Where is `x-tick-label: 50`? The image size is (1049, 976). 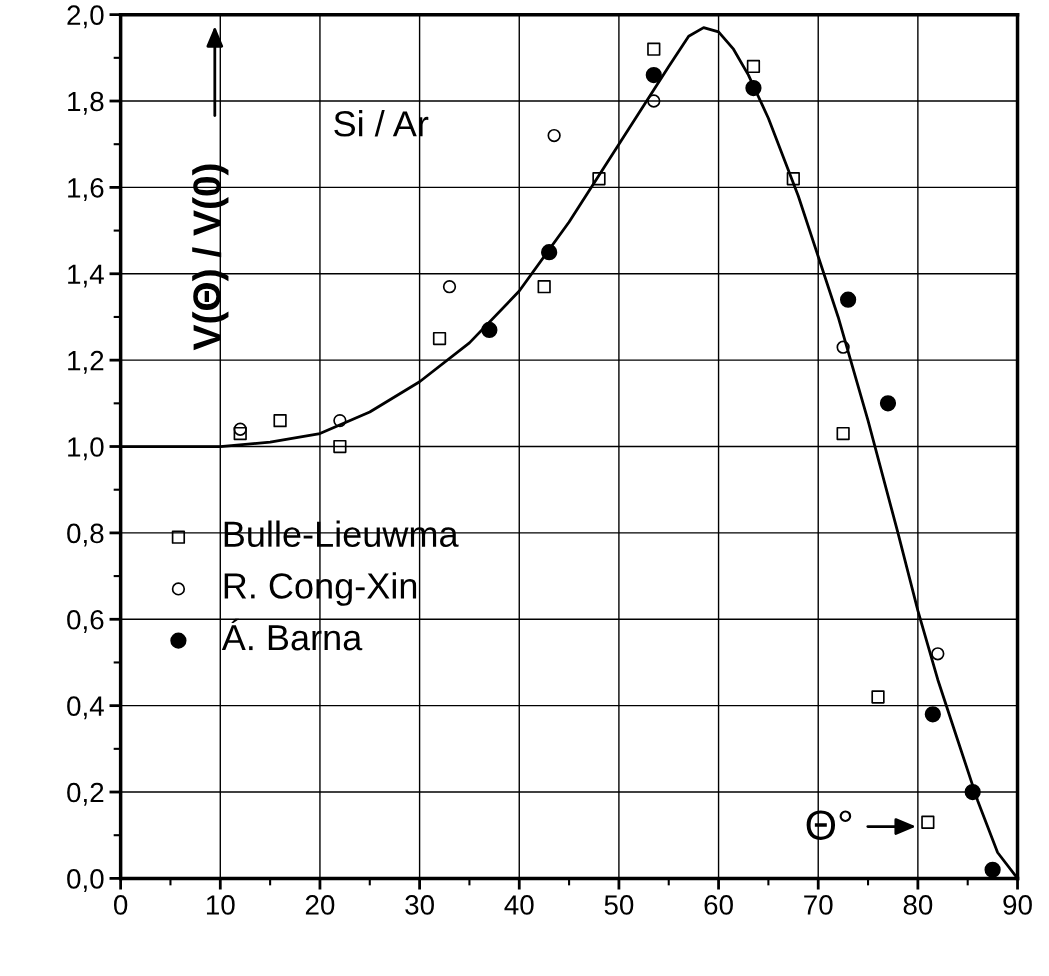
x-tick-label: 50 is located at coordinates (619, 905).